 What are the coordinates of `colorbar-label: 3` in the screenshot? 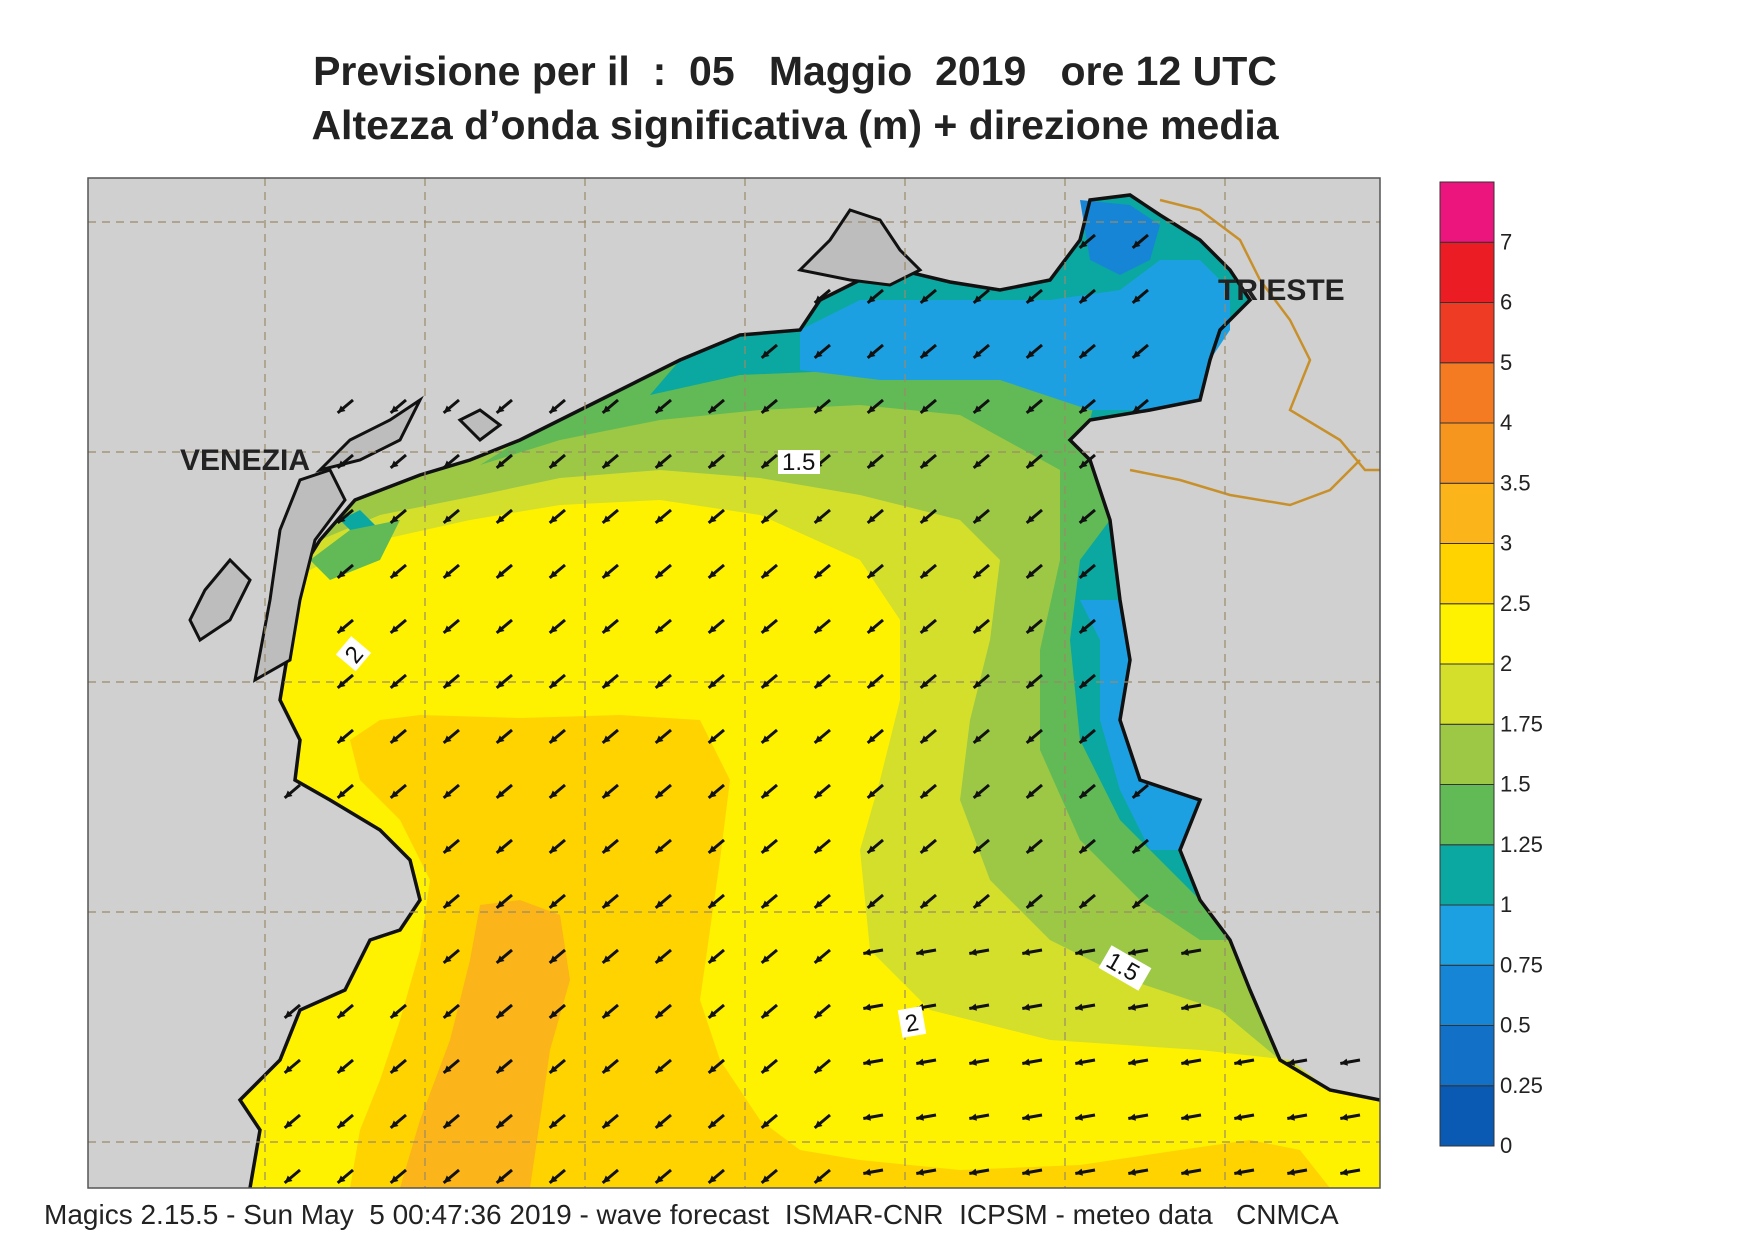 It's located at (1506, 543).